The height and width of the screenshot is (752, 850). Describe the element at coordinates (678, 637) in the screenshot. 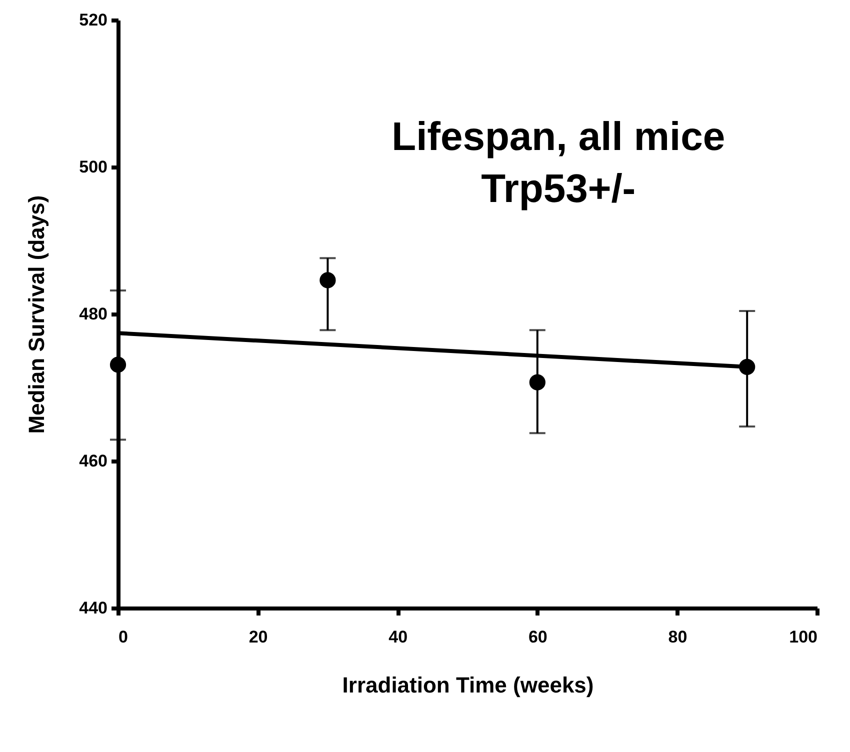

I see `x-tick-label: 80` at that location.